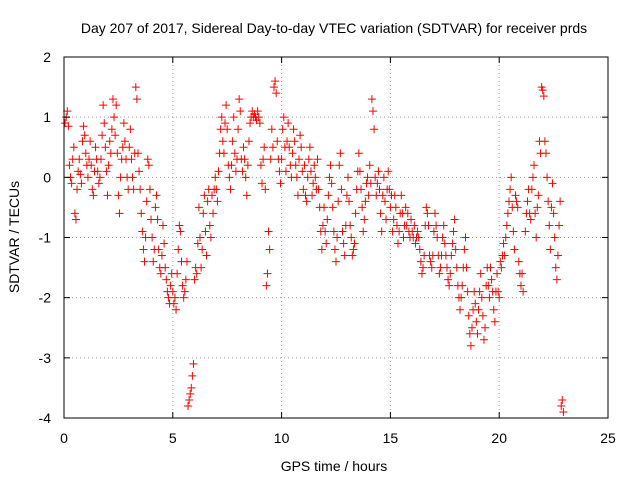  I want to click on y-tick-label: -1, so click(45, 238).